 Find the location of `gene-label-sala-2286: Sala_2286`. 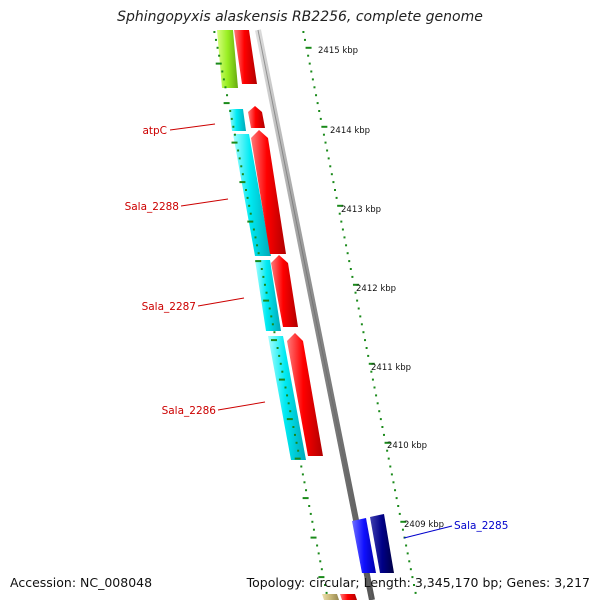

gene-label-sala-2286: Sala_2286 is located at coordinates (189, 411).